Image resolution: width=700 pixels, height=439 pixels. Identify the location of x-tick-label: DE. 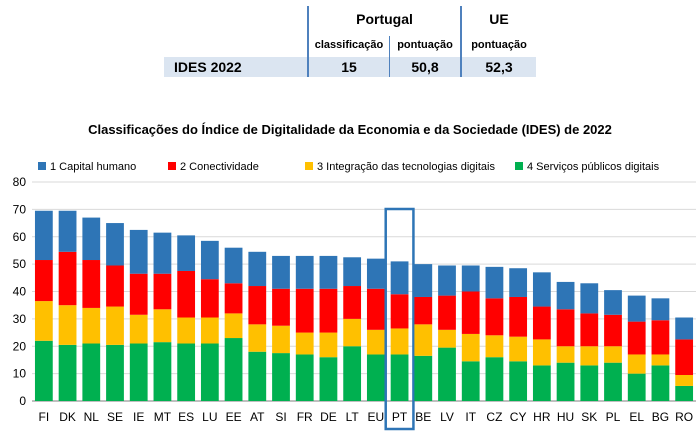
(328, 417).